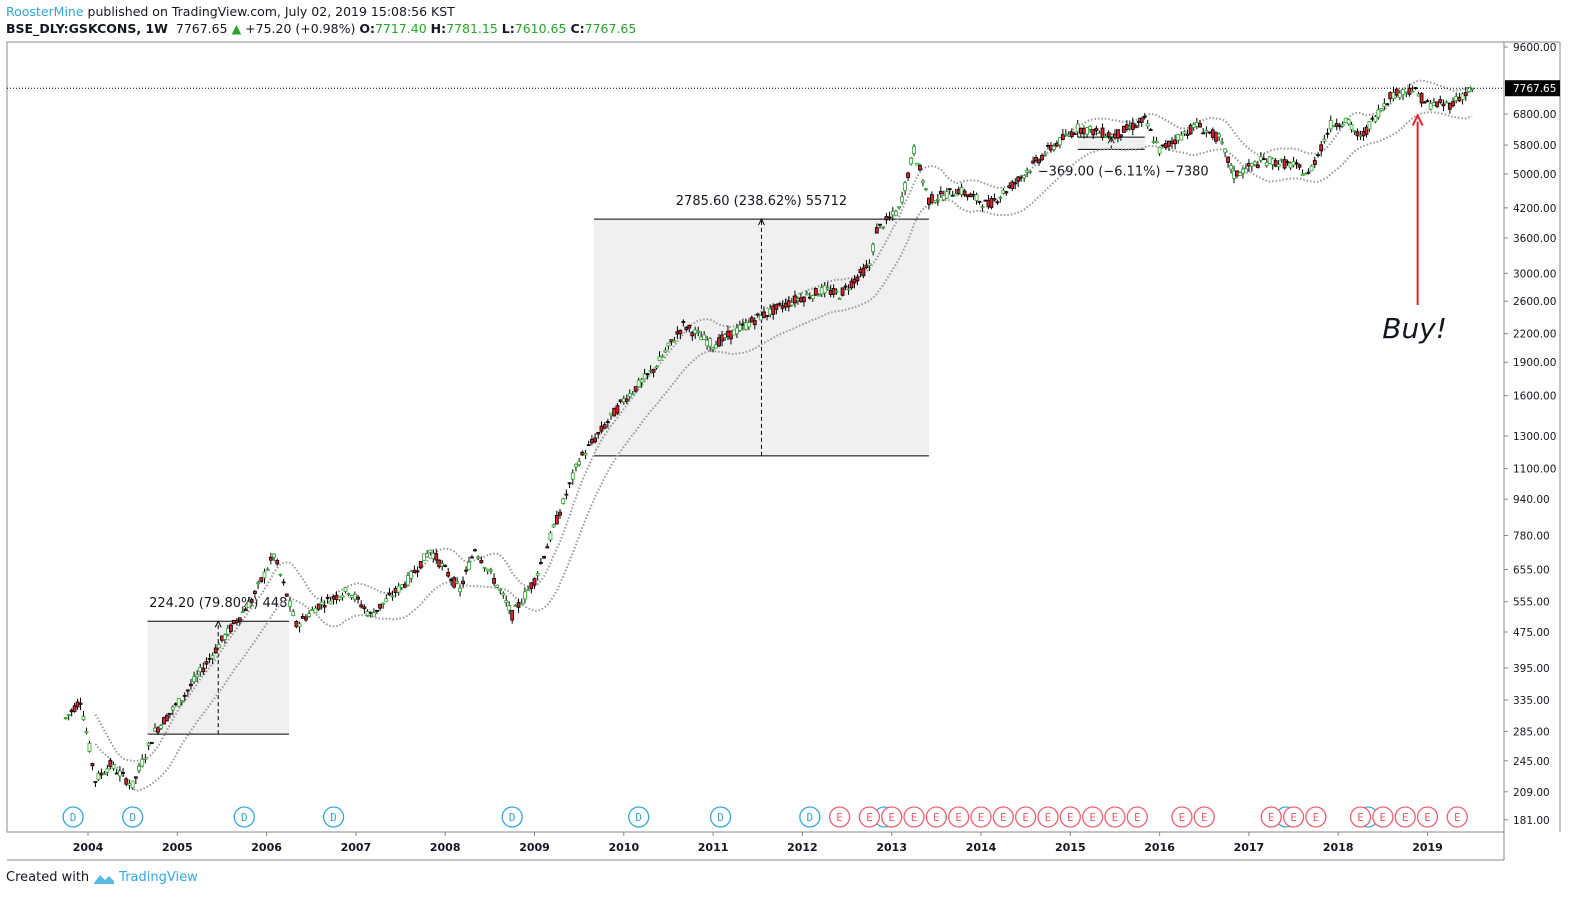 The height and width of the screenshot is (905, 1584). I want to click on last-price-label: 7767.65, so click(1534, 89).